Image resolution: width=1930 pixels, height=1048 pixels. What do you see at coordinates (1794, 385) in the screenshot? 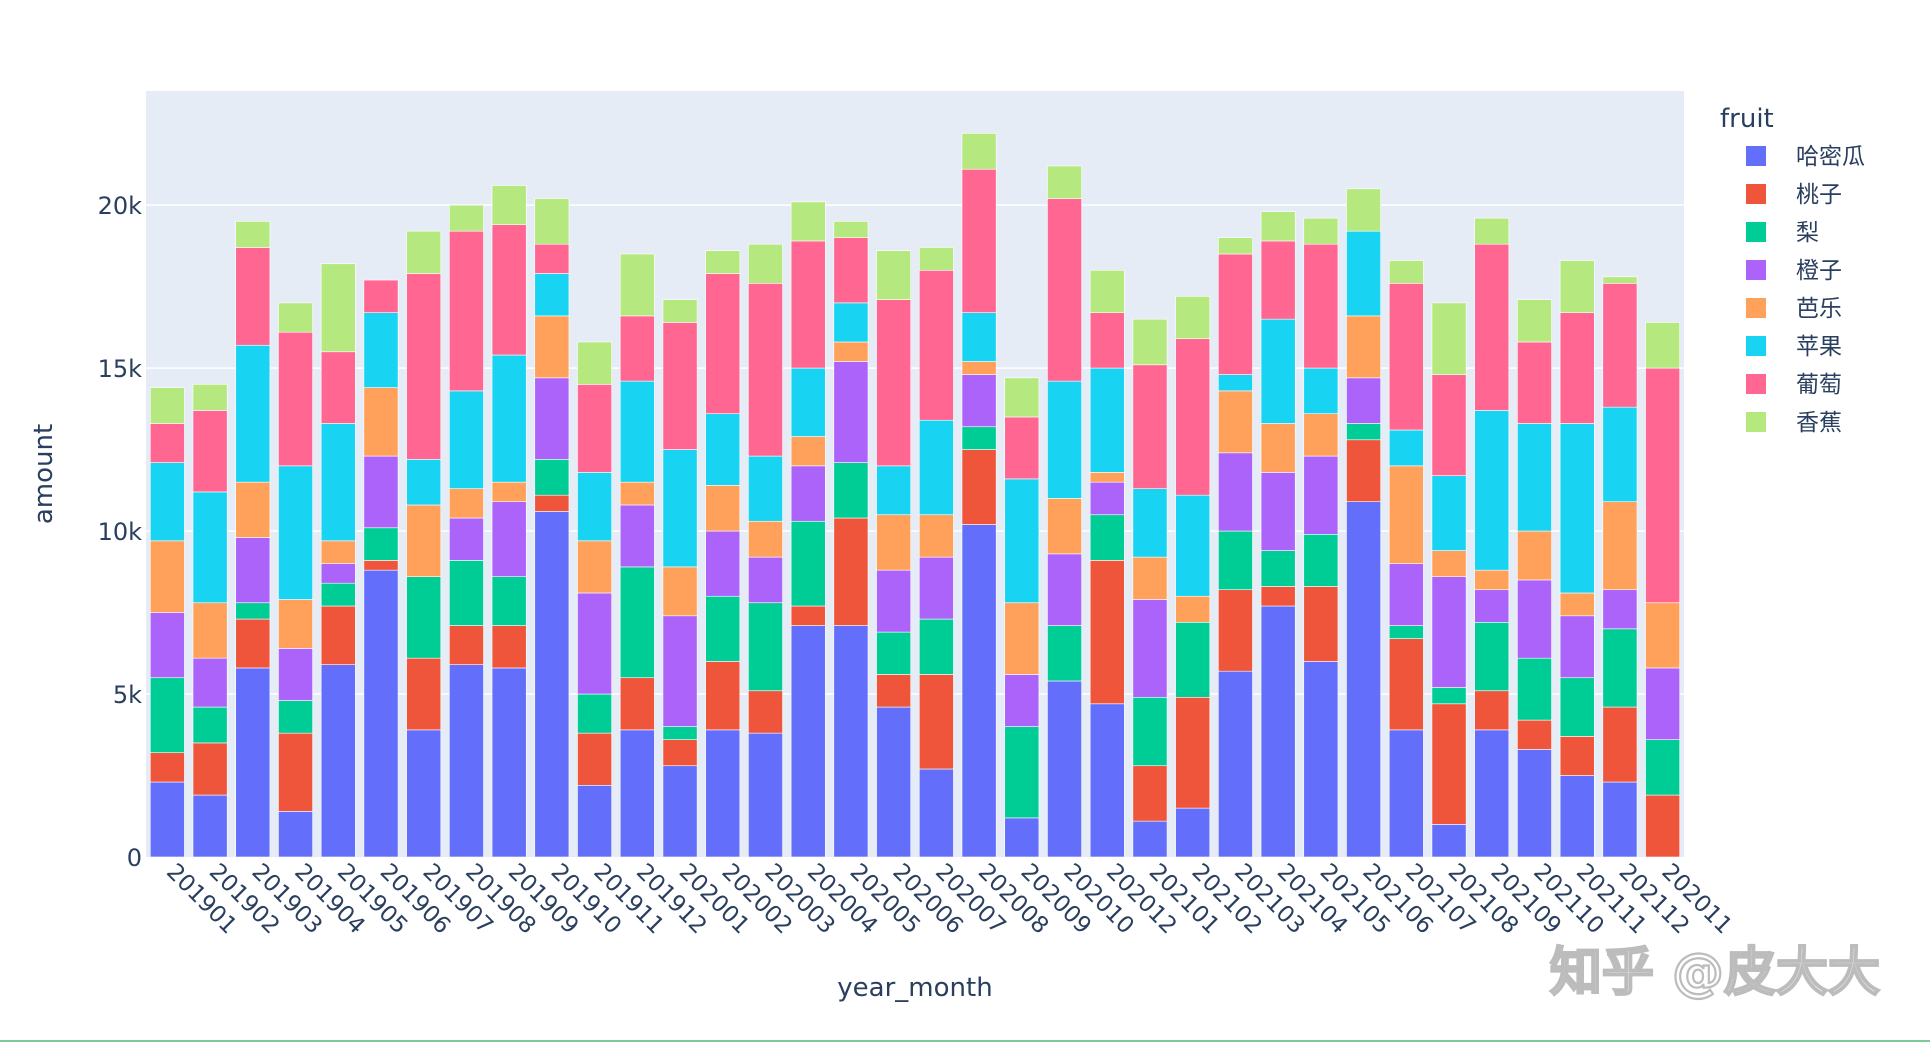
I see `legend-item: 葡萄` at bounding box center [1794, 385].